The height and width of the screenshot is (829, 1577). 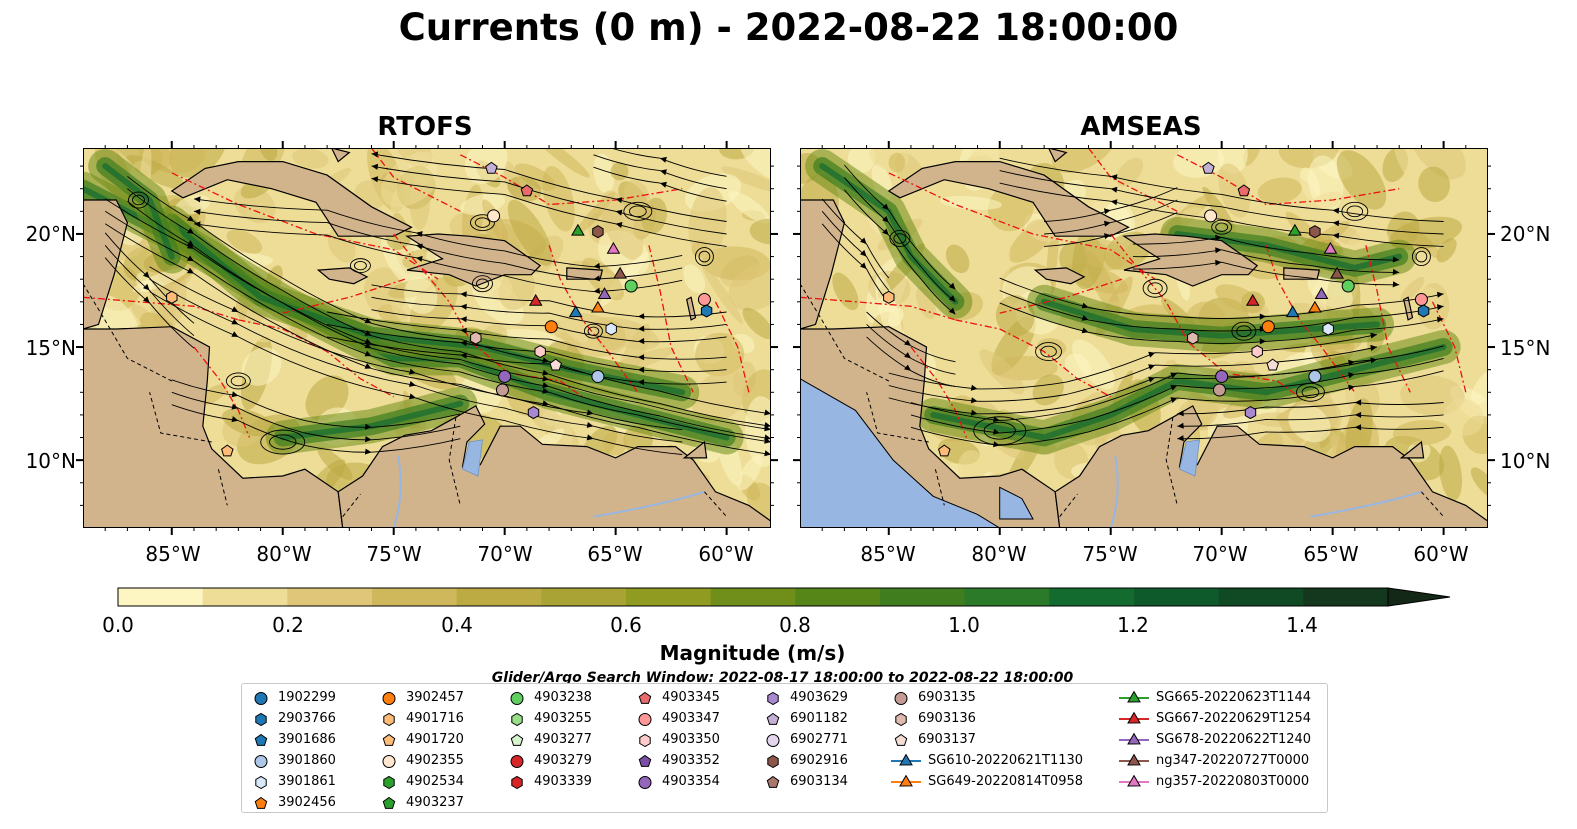 What do you see at coordinates (1006, 781) in the screenshot?
I see `legend-label: SG649-20220814T0958` at bounding box center [1006, 781].